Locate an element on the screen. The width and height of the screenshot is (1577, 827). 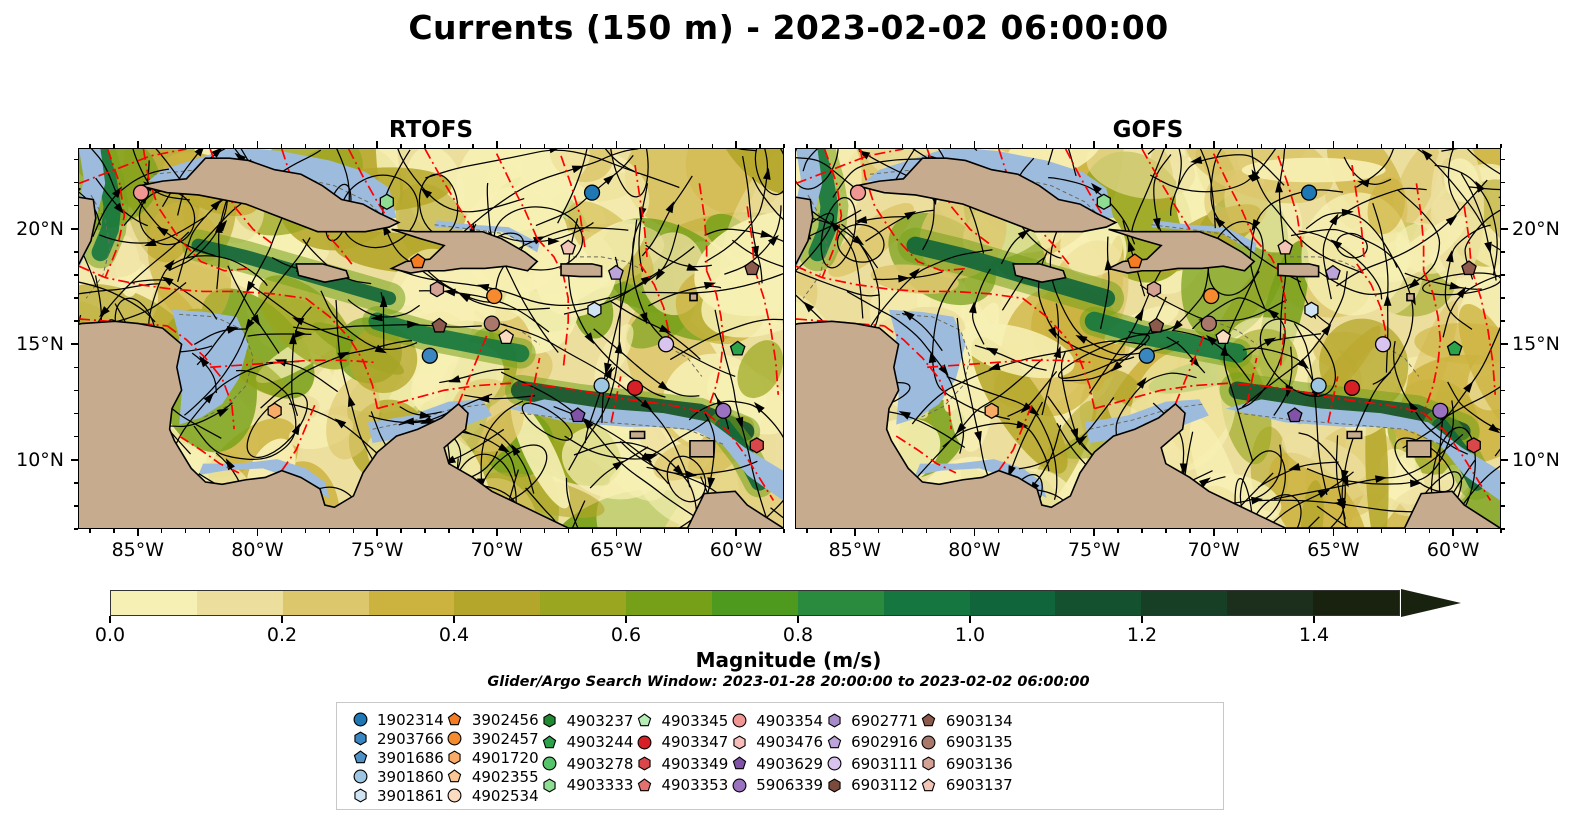
legend-entry: 3901686 is located at coordinates (396, 757).